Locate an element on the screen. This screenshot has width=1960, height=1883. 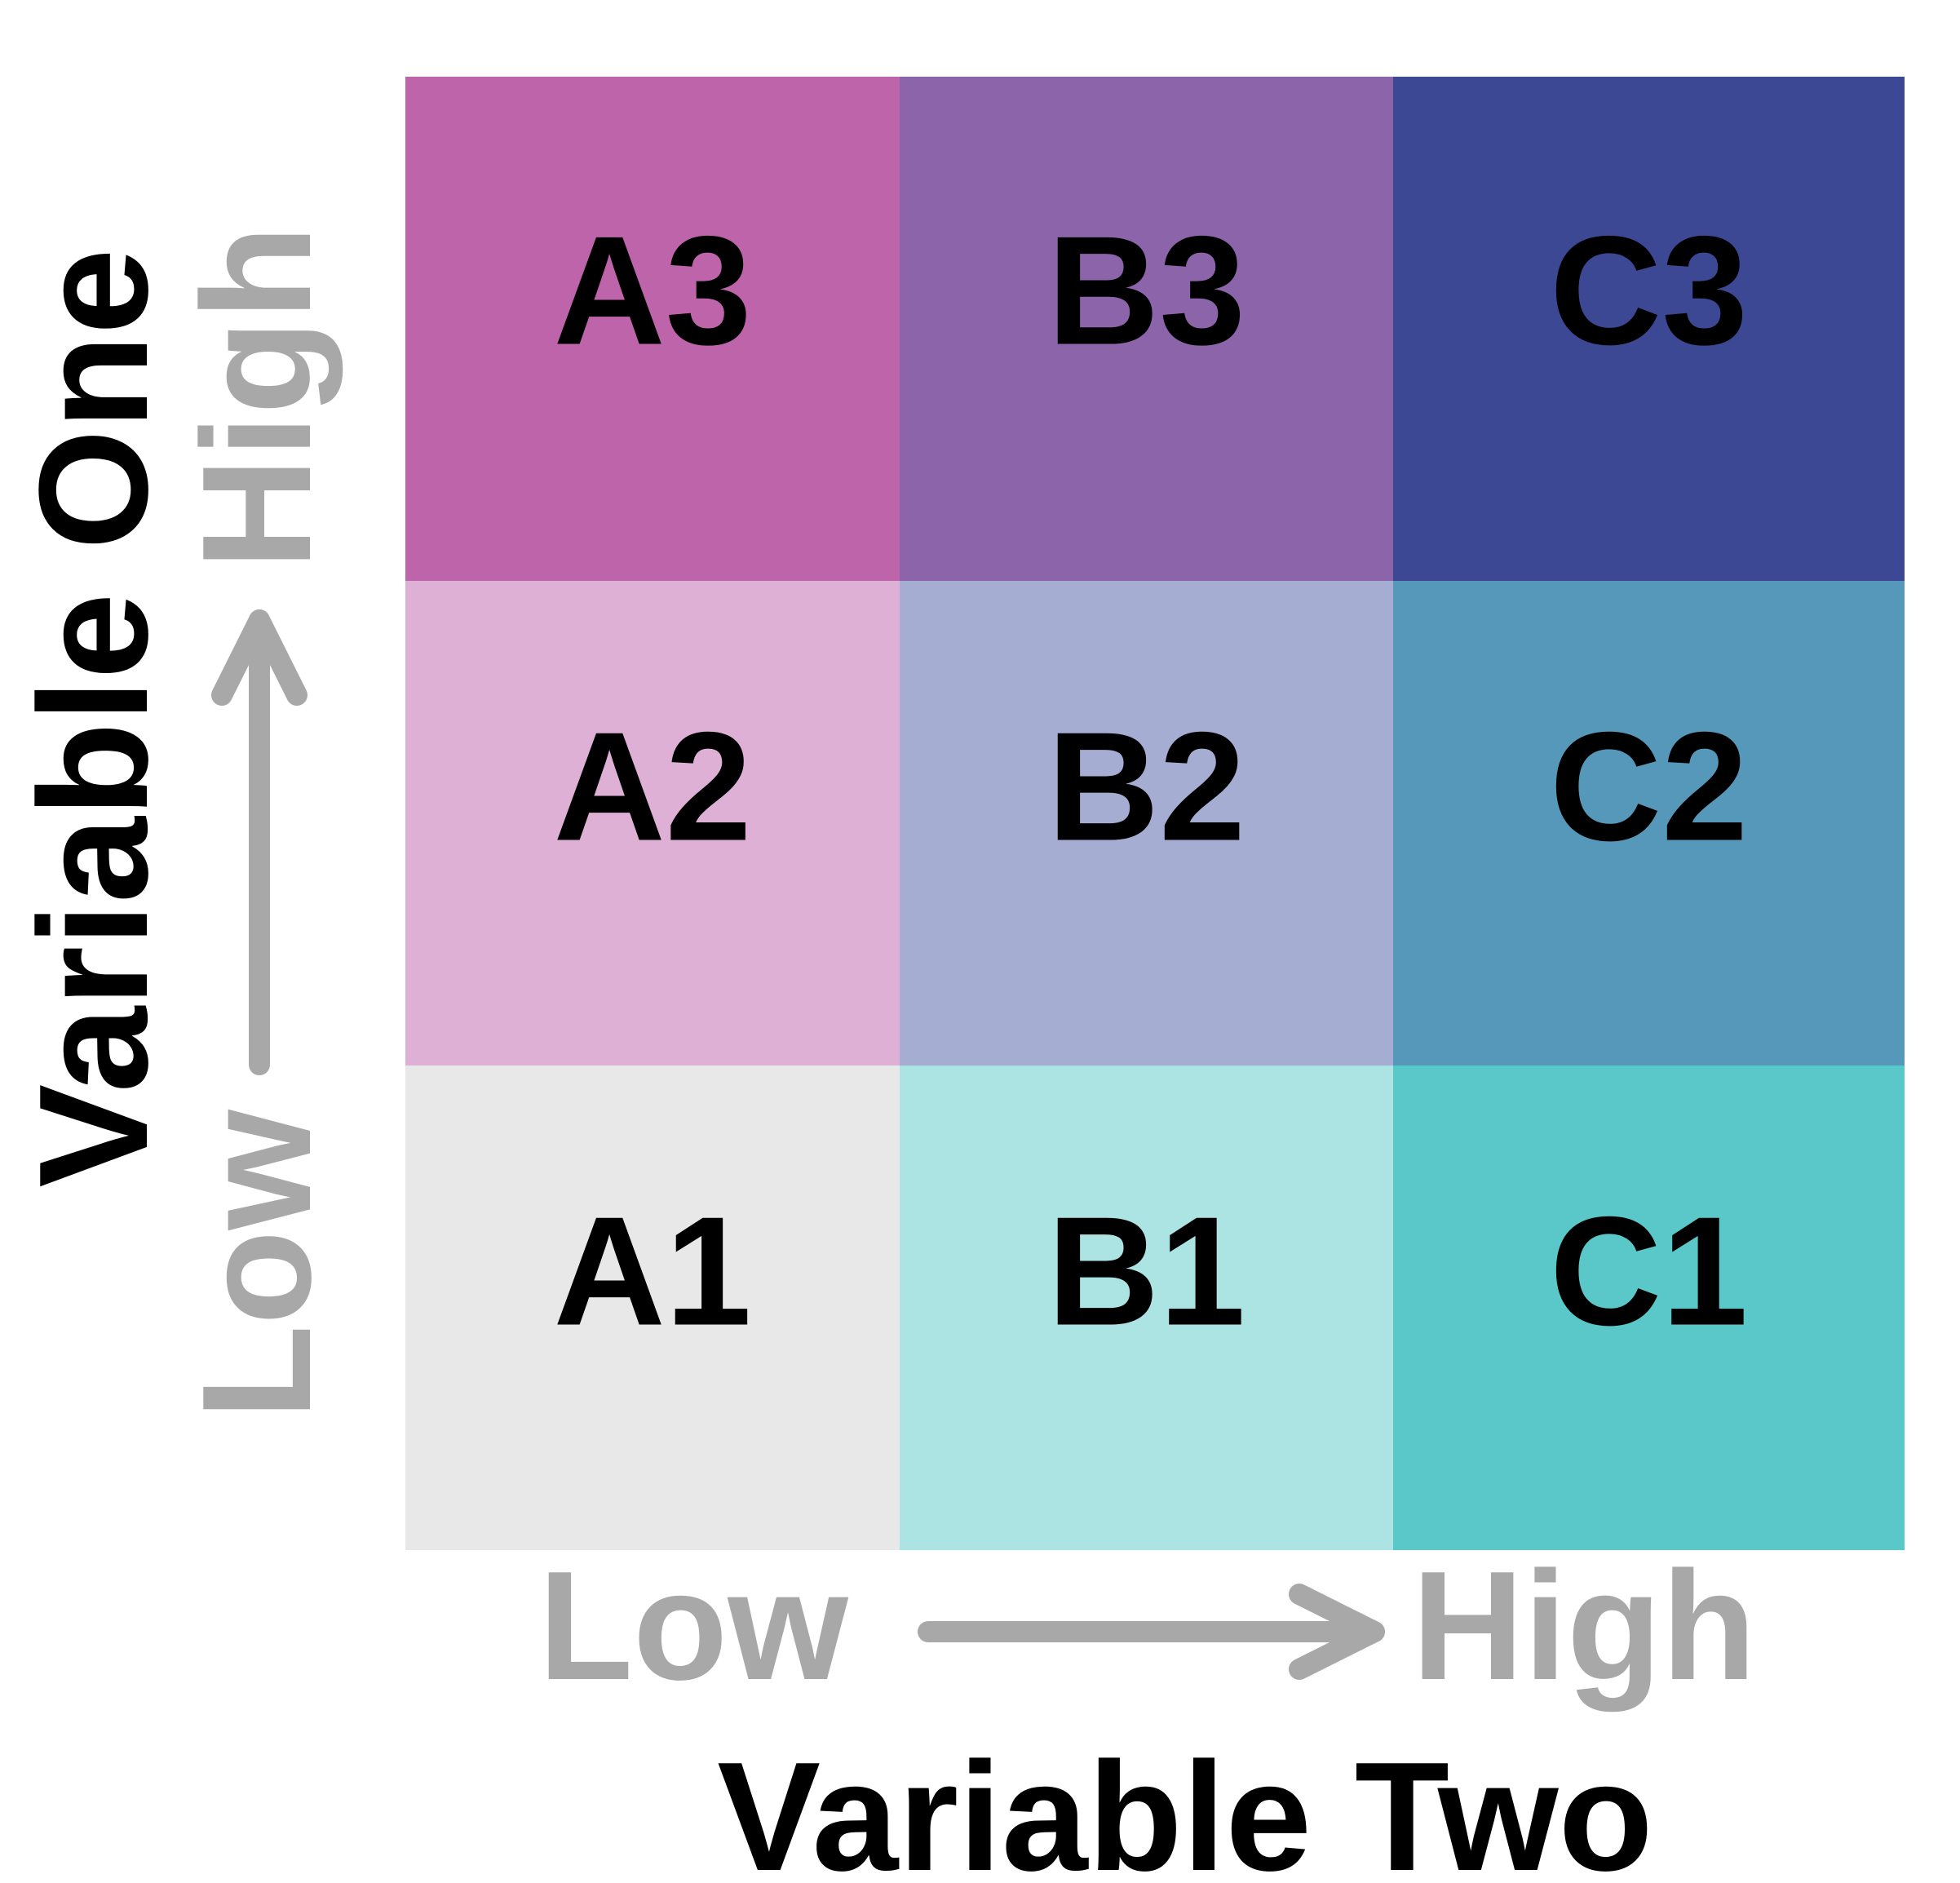
cell-c1 is located at coordinates (1649, 1308).